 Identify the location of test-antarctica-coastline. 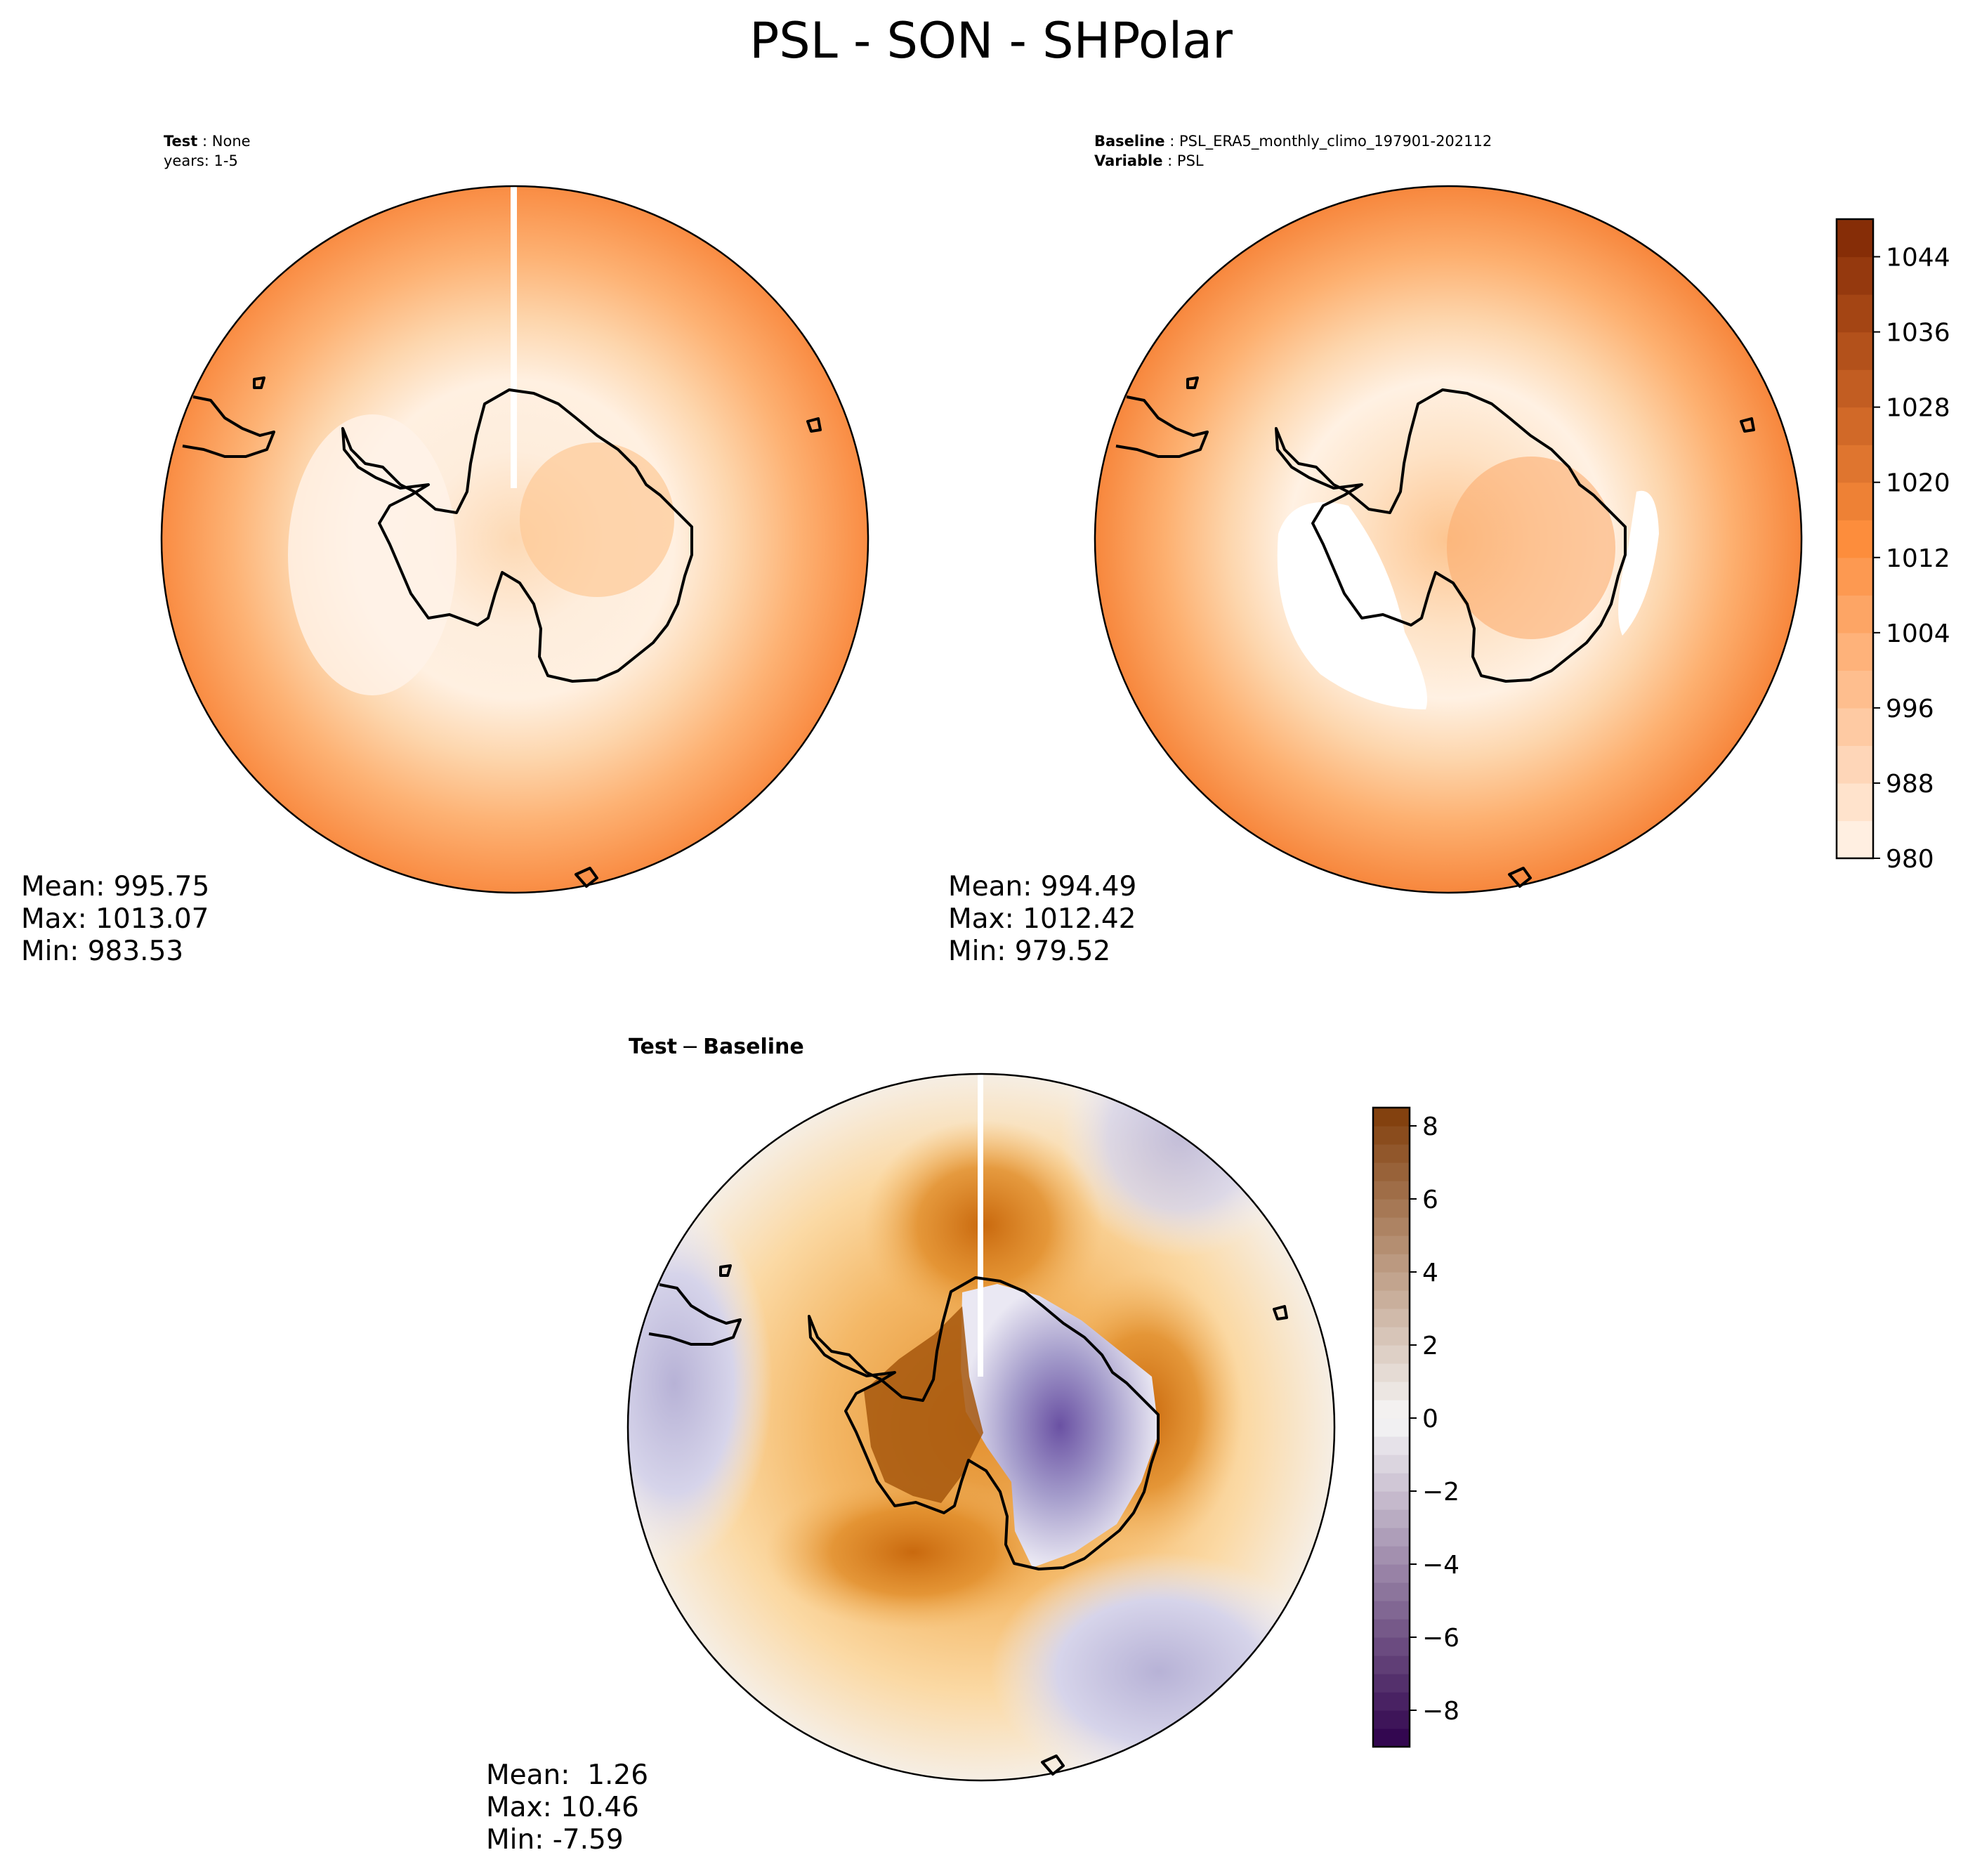
(517, 535).